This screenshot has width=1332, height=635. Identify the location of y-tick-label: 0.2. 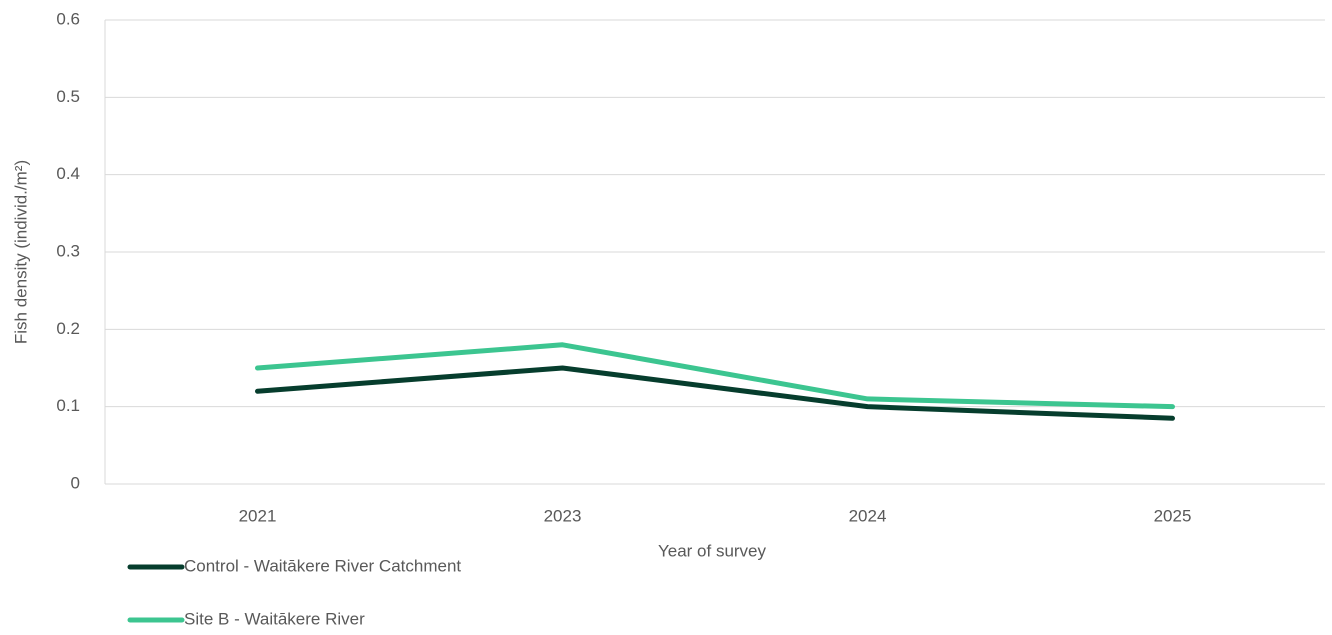
(68, 328).